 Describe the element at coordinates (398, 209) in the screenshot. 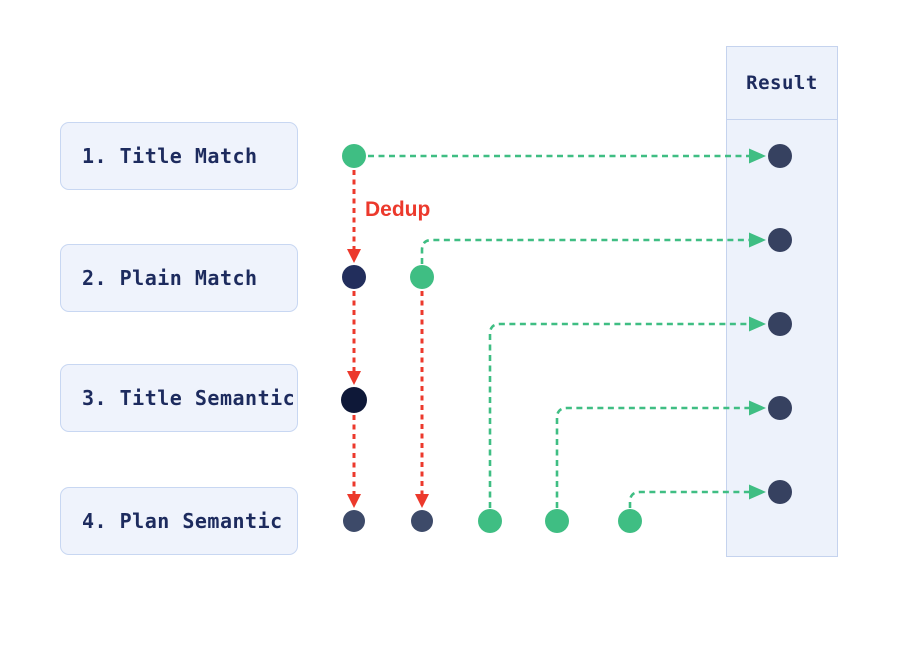

I see `dedup-label: Dedup` at that location.